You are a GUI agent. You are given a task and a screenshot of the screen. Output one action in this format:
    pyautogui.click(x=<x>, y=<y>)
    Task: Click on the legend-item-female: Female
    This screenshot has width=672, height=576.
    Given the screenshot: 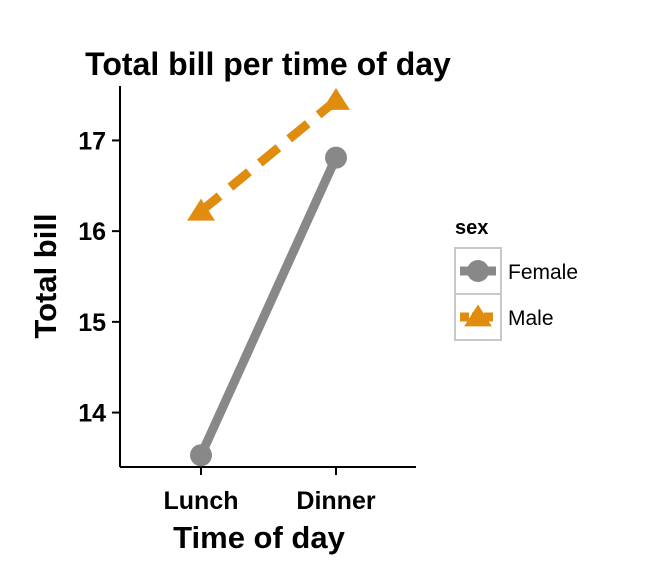 What is the action you would take?
    pyautogui.click(x=516, y=271)
    